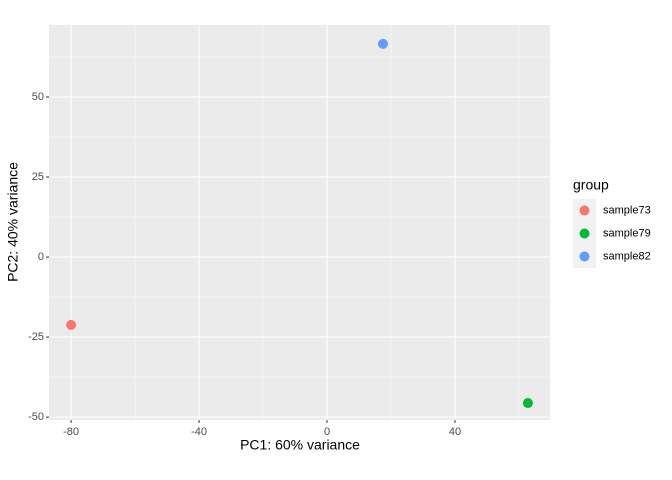 Image resolution: width=672 pixels, height=480 pixels. What do you see at coordinates (13, 222) in the screenshot?
I see `y-axis-label: PC2: 40% variance` at bounding box center [13, 222].